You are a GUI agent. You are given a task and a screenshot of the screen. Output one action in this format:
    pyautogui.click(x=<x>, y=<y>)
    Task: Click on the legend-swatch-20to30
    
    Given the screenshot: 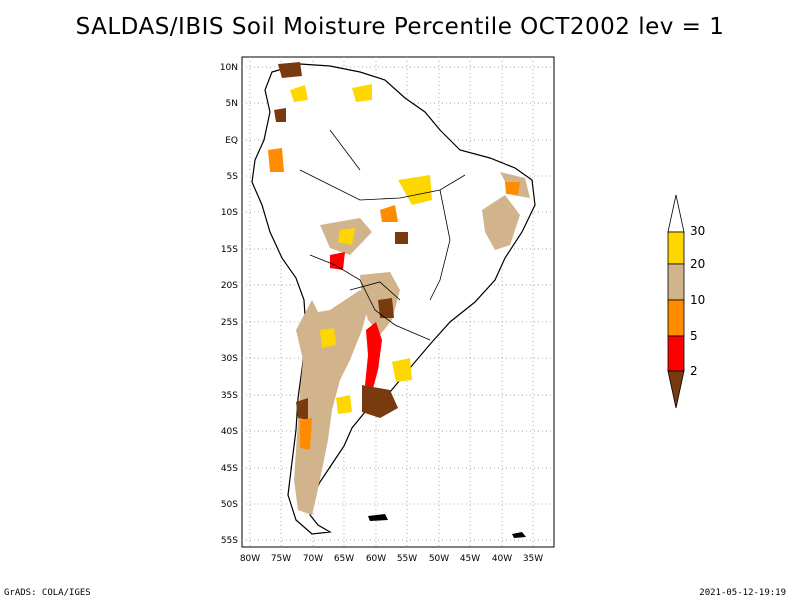 What is the action you would take?
    pyautogui.click(x=676, y=248)
    